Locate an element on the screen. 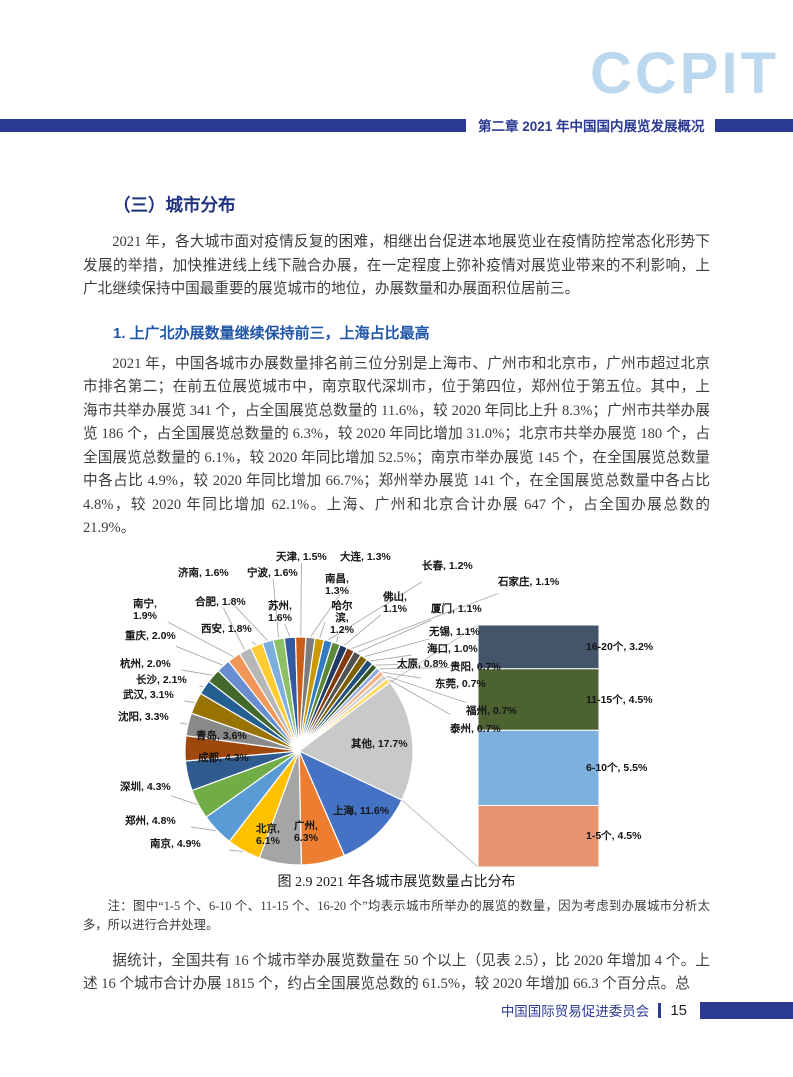 This screenshot has height=1077, width=793. pie-slice-label: 太原, 0.8% is located at coordinates (422, 663).